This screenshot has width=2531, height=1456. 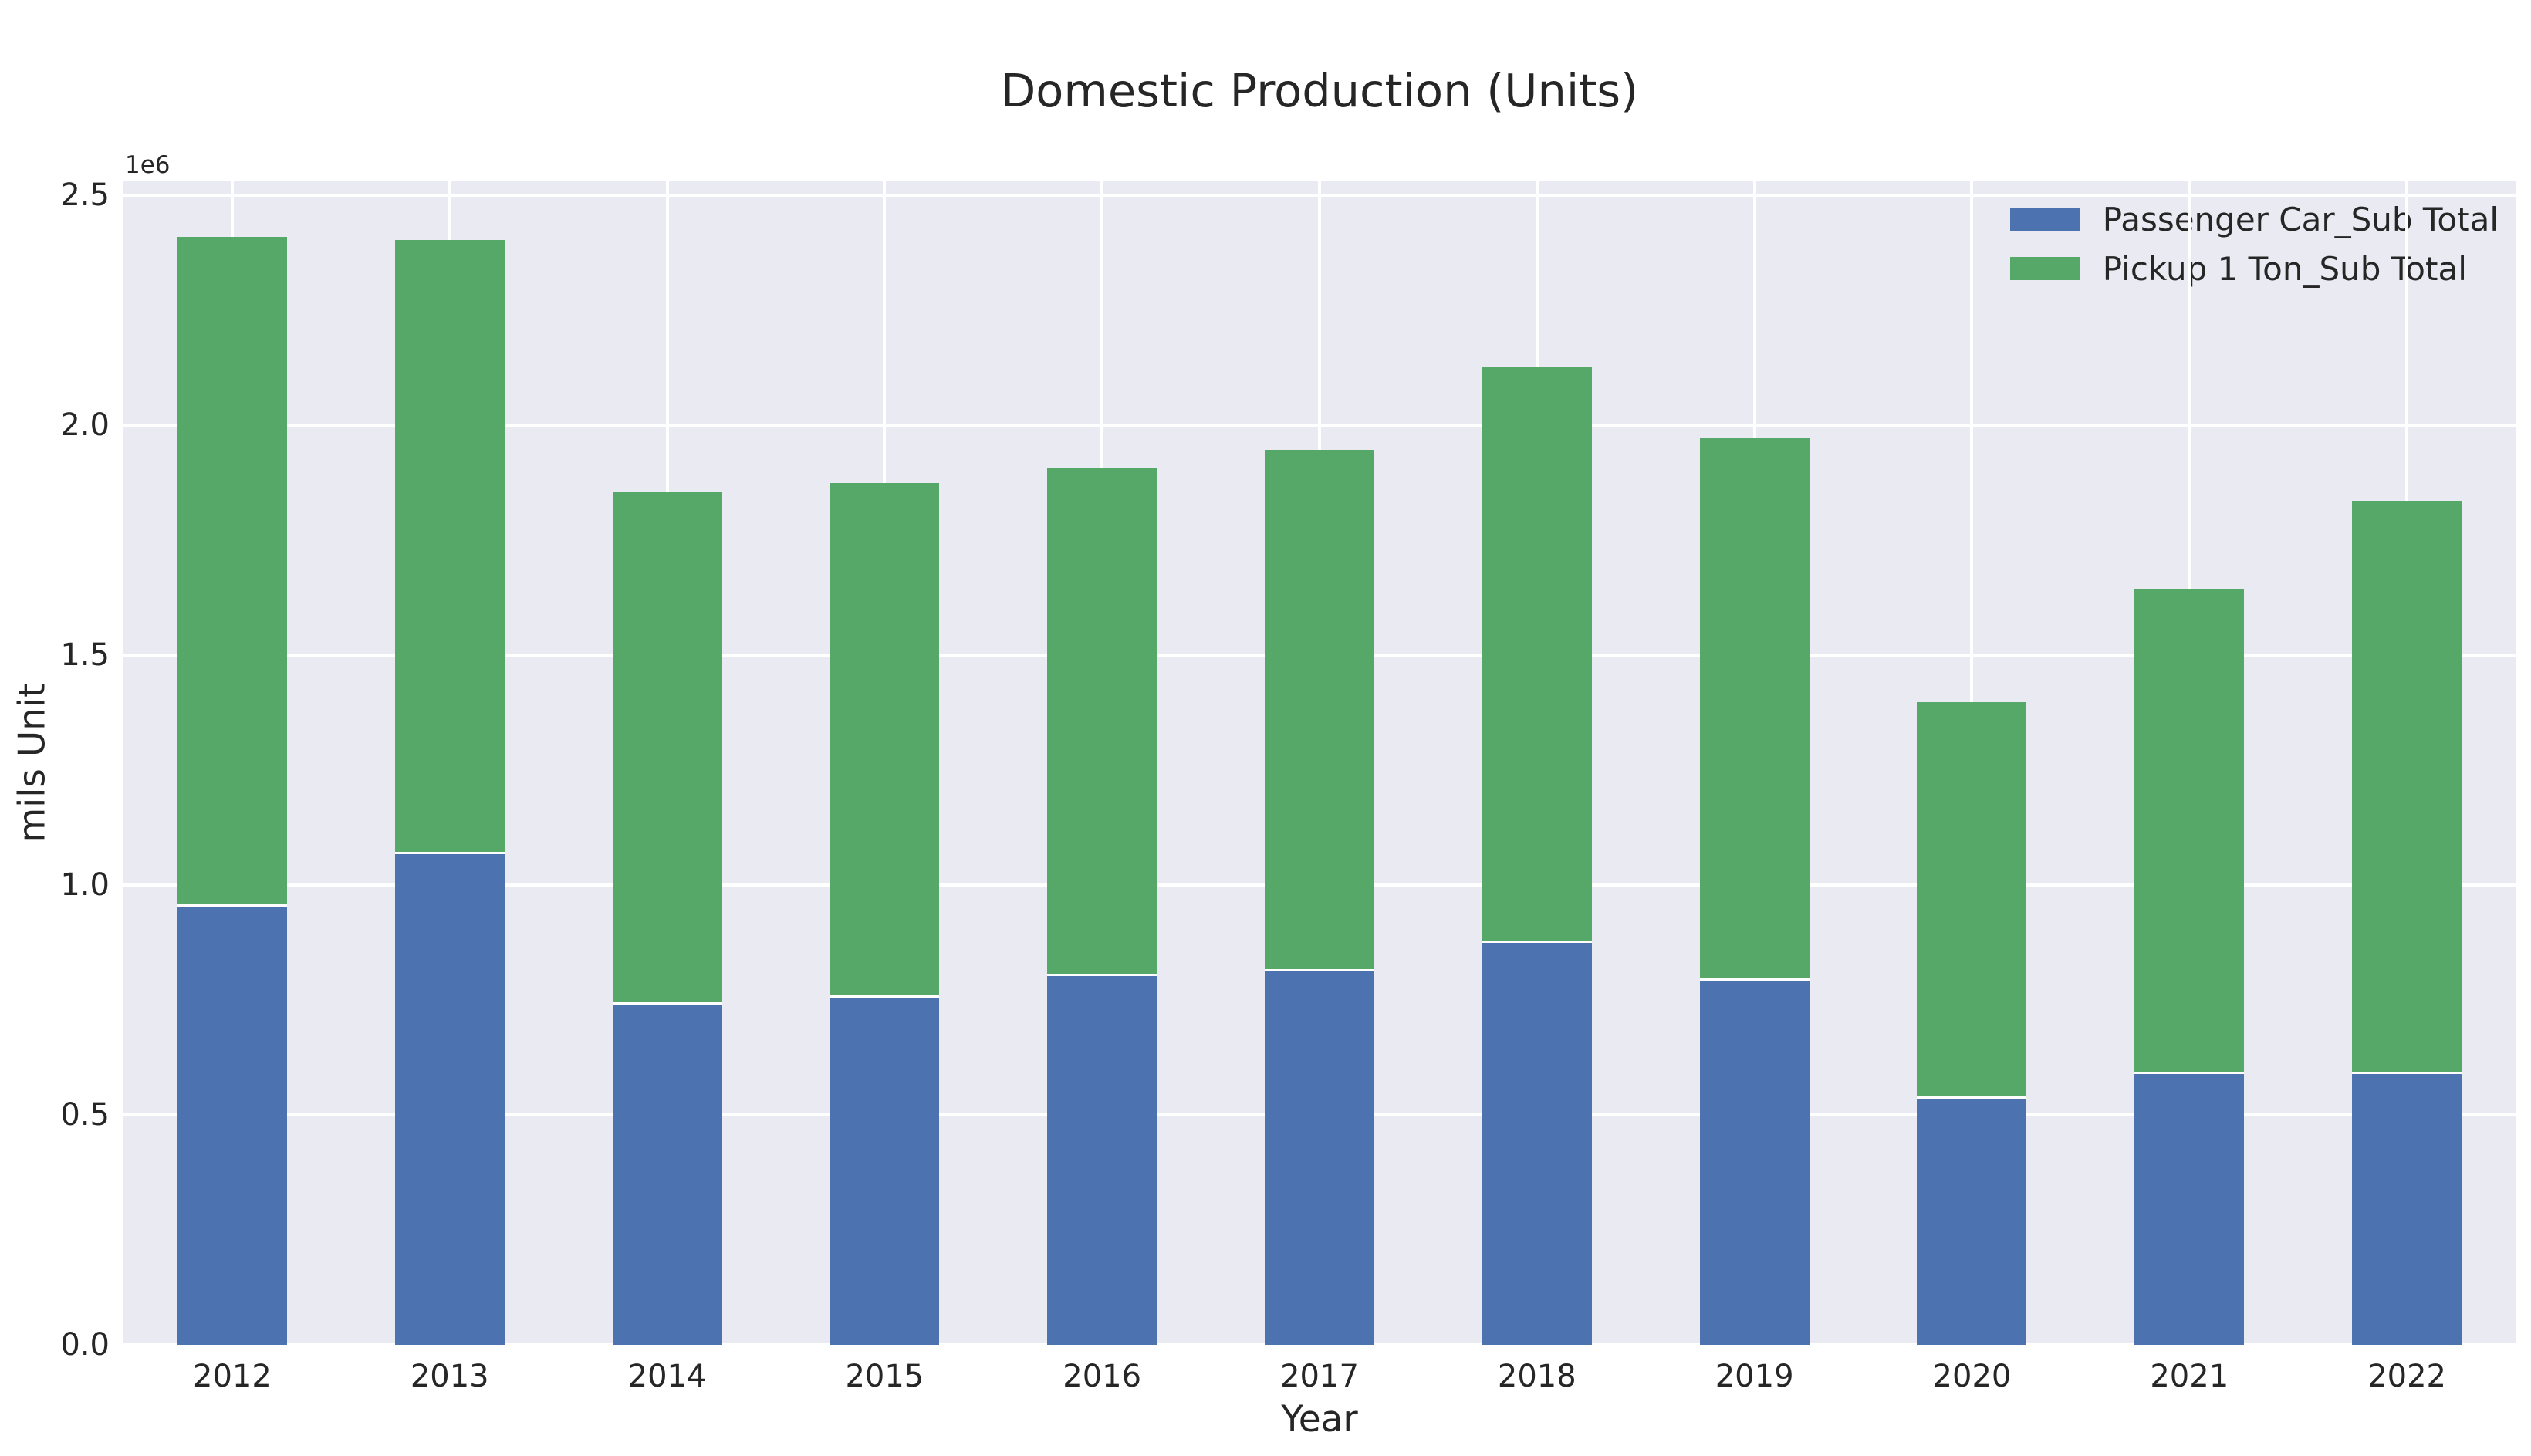 What do you see at coordinates (2407, 786) in the screenshot?
I see `bar-segment-pickup-1-ton-2022` at bounding box center [2407, 786].